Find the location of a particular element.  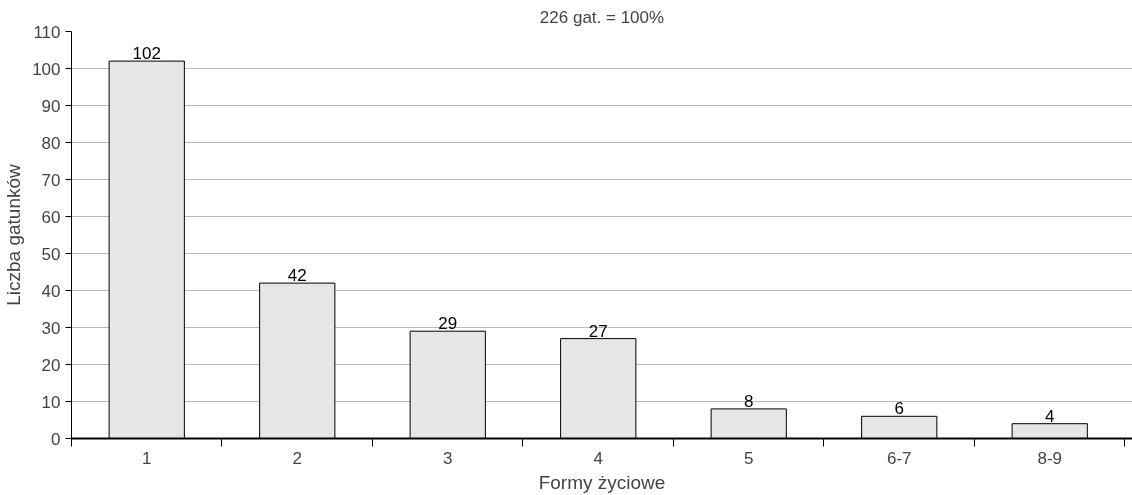

y-axis-title: Liczba gatunków is located at coordinates (14, 234).